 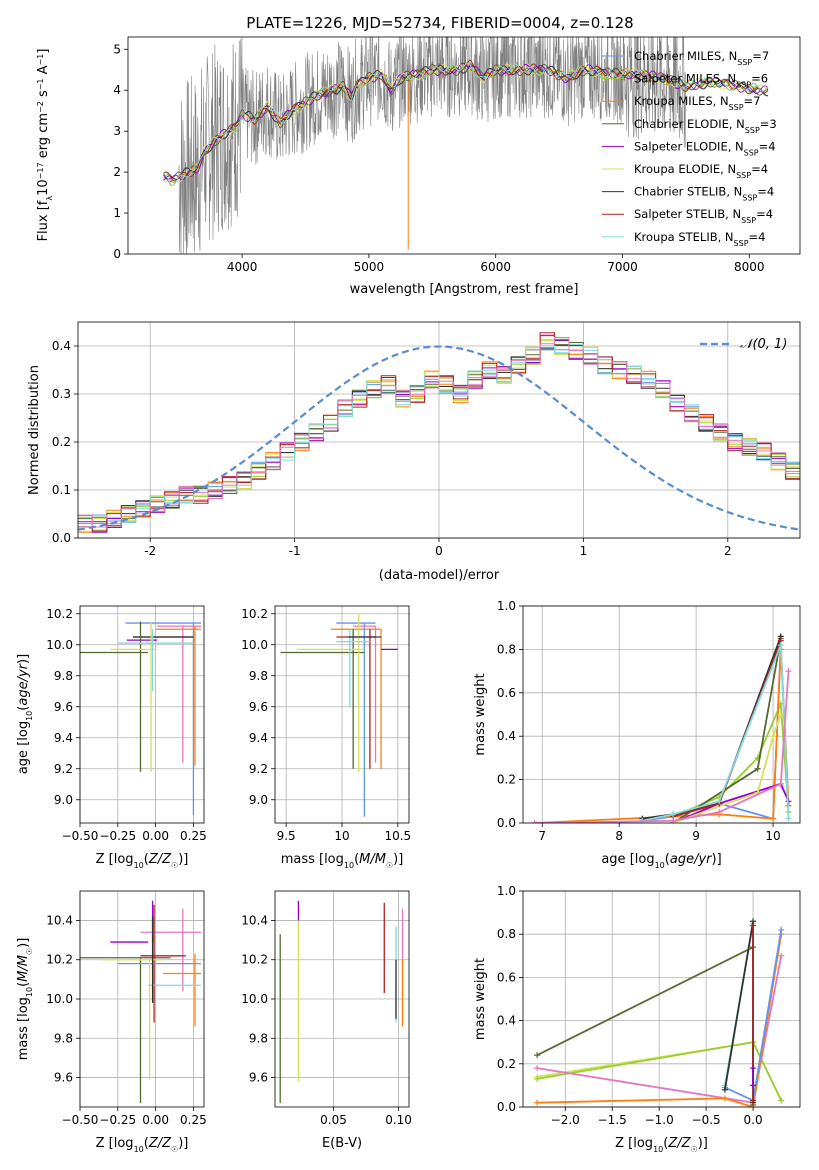 I want to click on y-tick-label: 0.3, so click(x=61, y=394).